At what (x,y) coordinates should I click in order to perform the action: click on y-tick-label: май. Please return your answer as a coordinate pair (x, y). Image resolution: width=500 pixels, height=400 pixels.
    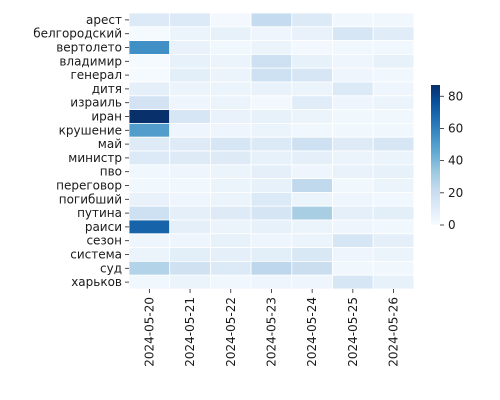
    Looking at the image, I should click on (110, 144).